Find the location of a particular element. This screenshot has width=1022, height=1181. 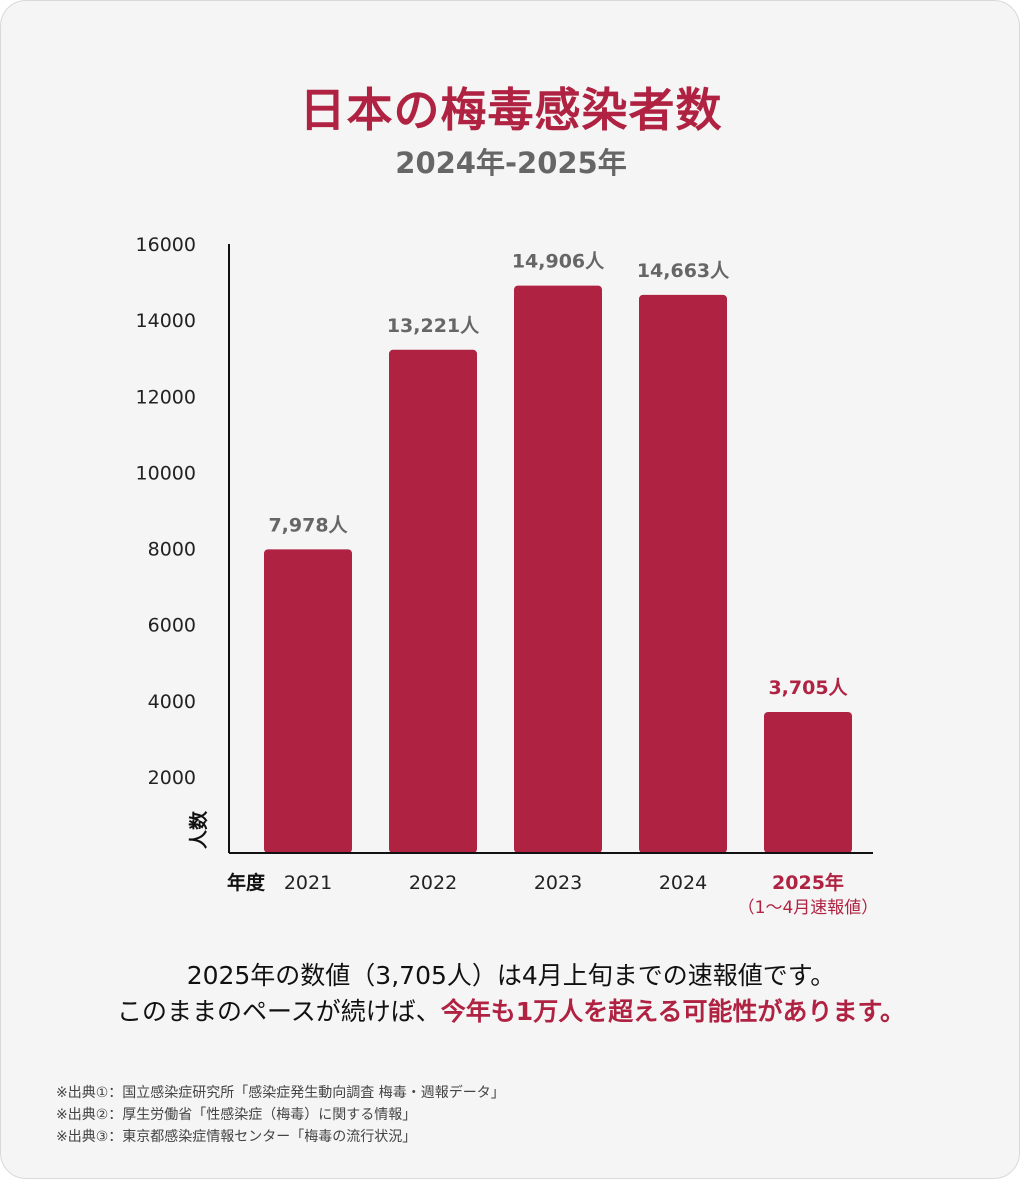

y-tick-12000: 12000 is located at coordinates (166, 397).